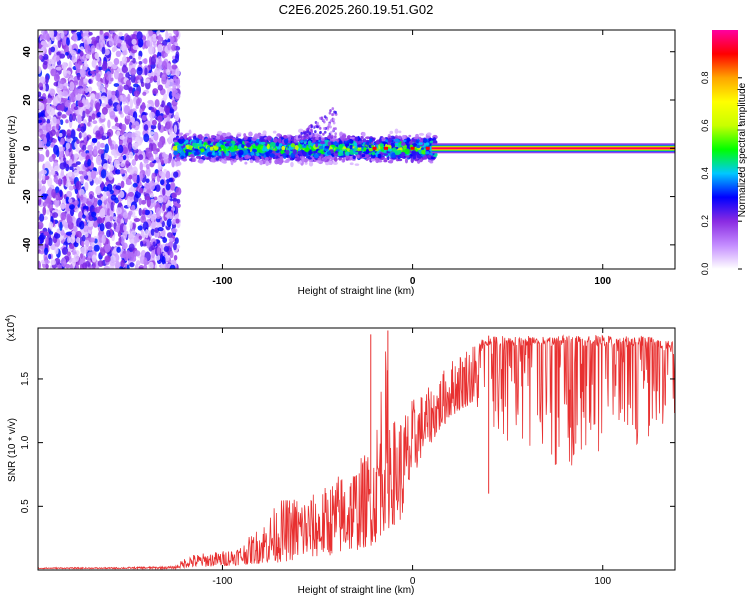  I want to click on x-tick-label: 0, so click(413, 281).